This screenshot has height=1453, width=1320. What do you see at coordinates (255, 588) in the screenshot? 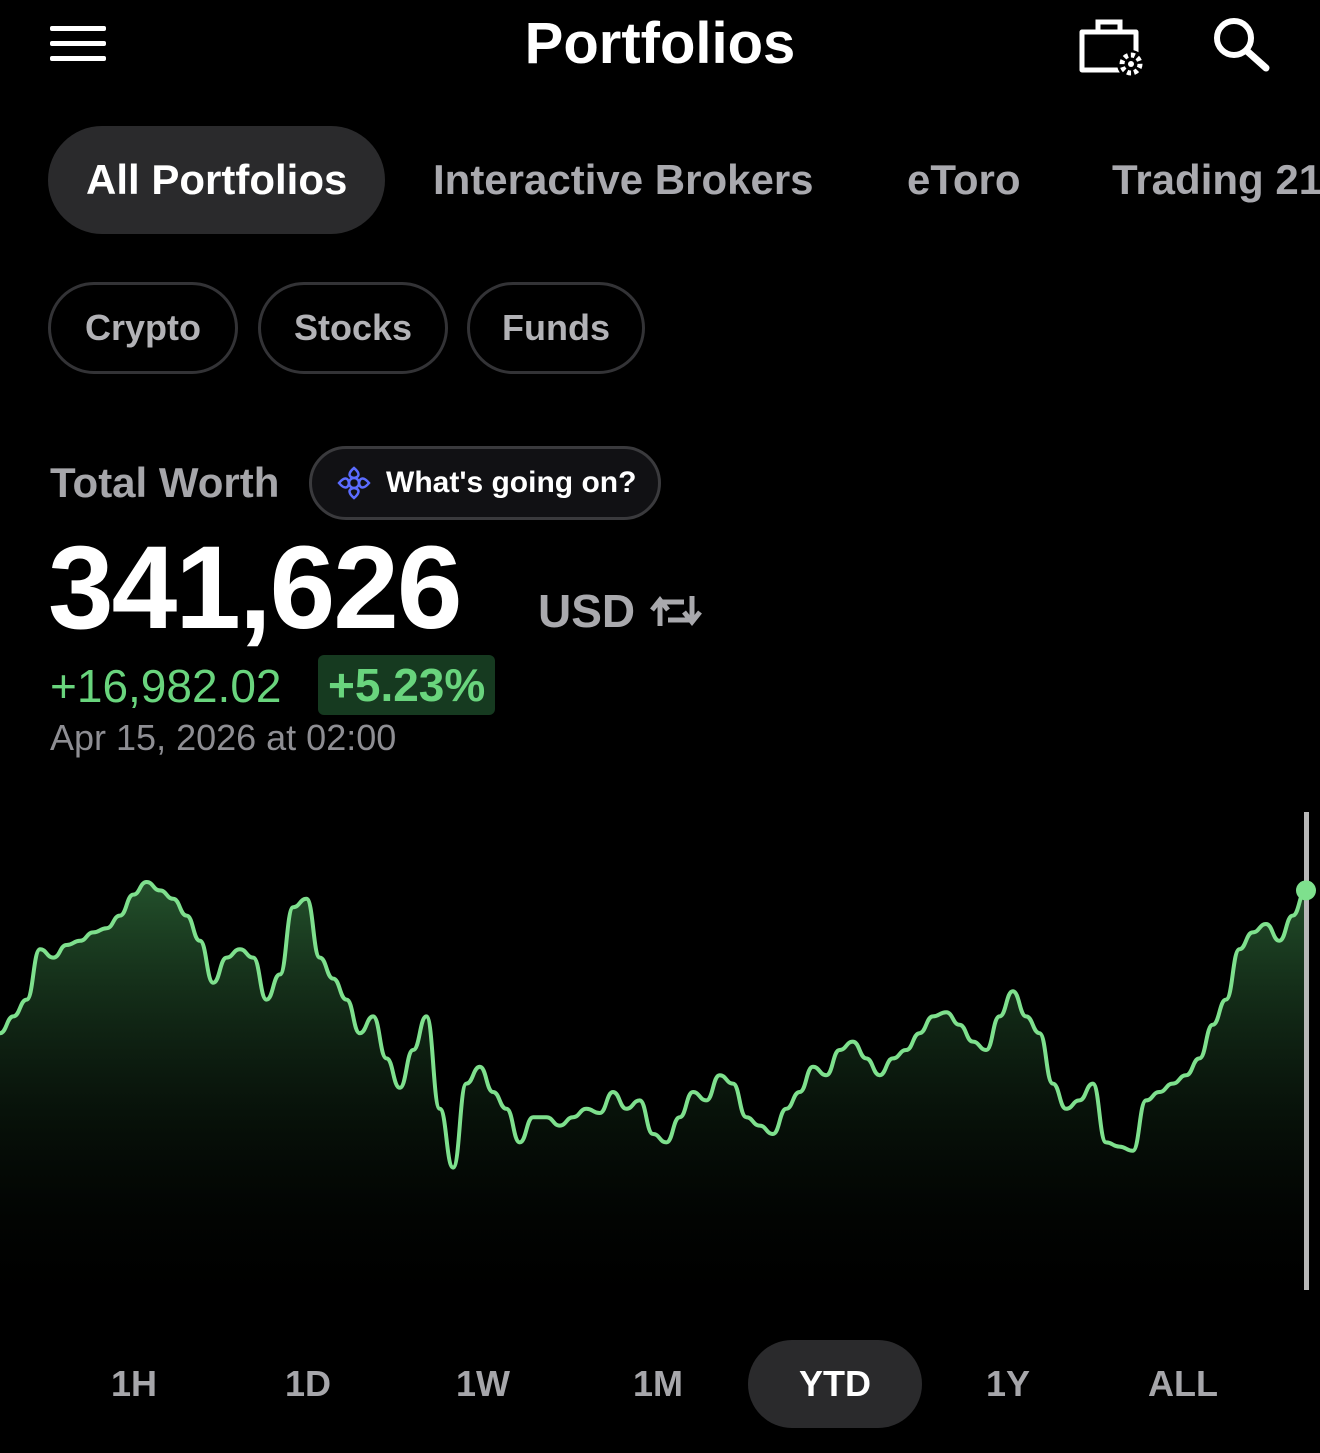
I see `total-worth-value: 341,626` at bounding box center [255, 588].